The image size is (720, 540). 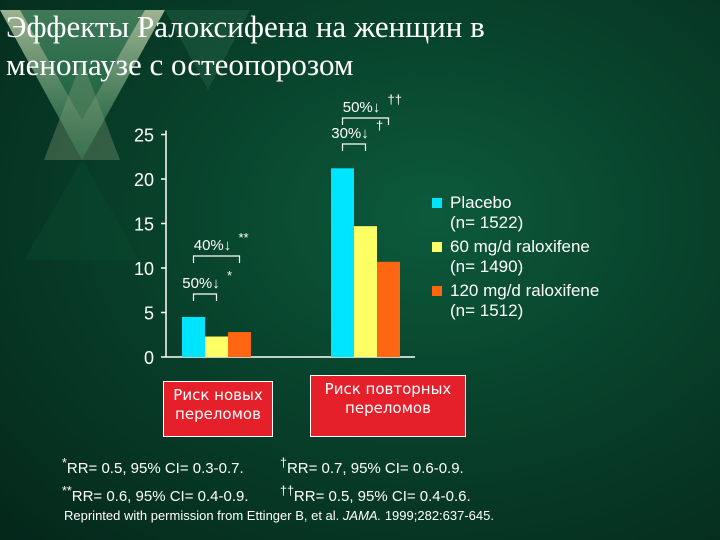 I want to click on title-line-2: менопаузе с остеопорозом, so click(x=180, y=64).